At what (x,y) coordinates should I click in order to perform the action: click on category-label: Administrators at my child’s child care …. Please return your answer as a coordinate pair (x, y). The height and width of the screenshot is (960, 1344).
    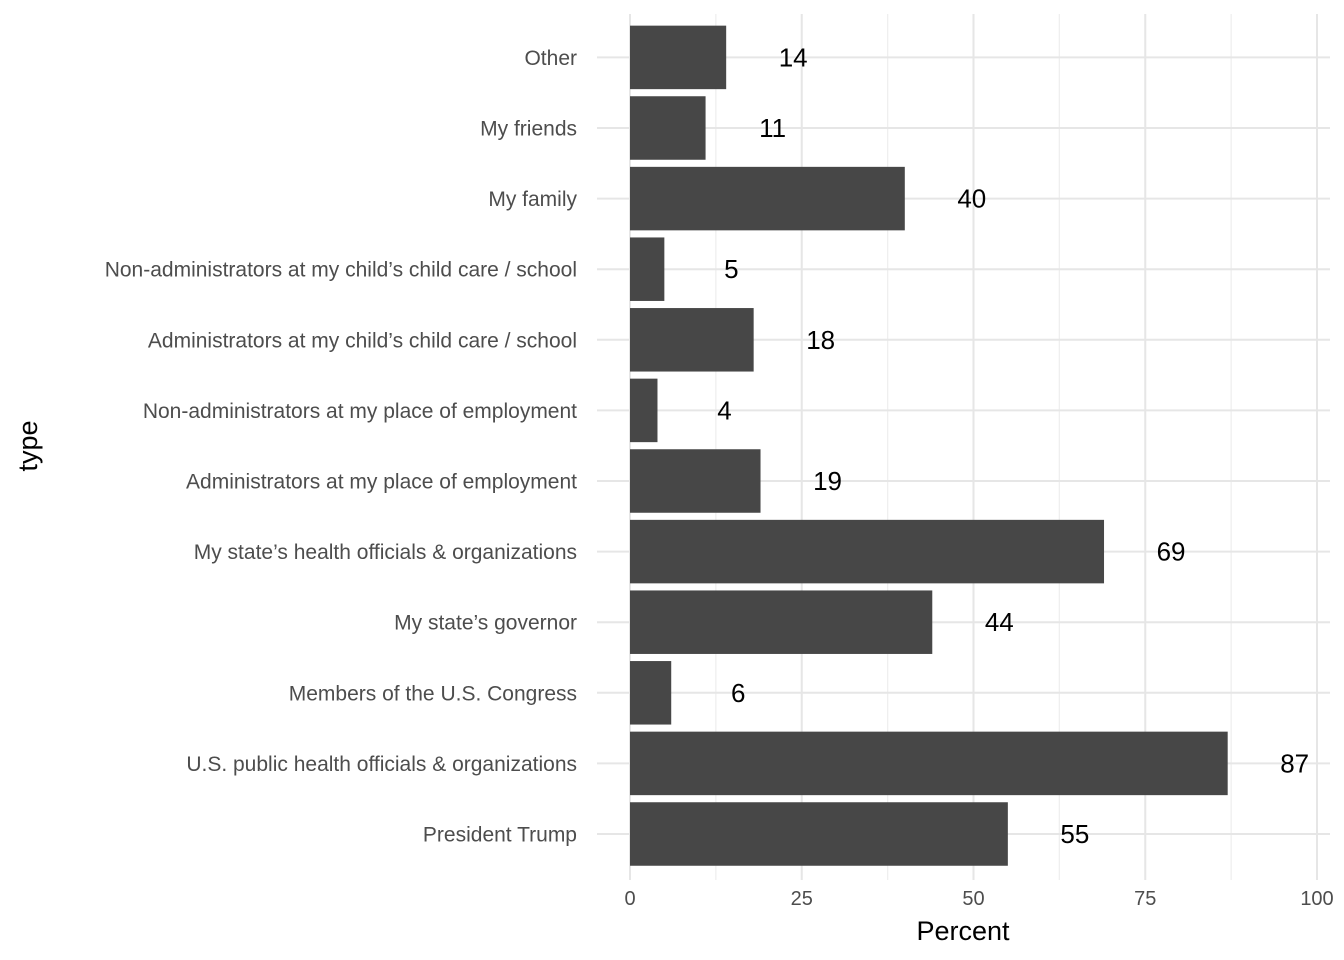
    Looking at the image, I should click on (362, 340).